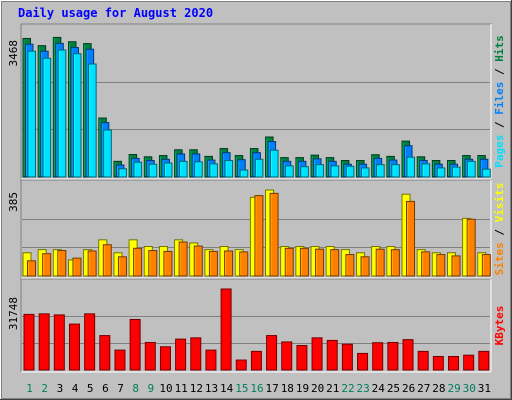 Image resolution: width=512 pixels, height=400 pixels. Describe the element at coordinates (211, 388) in the screenshot. I see `day-label: 13` at that location.